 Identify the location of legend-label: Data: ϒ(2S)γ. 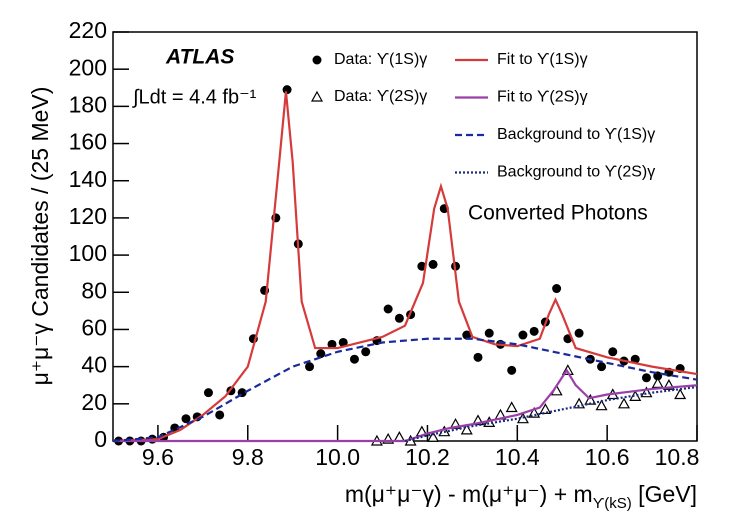
(380, 96).